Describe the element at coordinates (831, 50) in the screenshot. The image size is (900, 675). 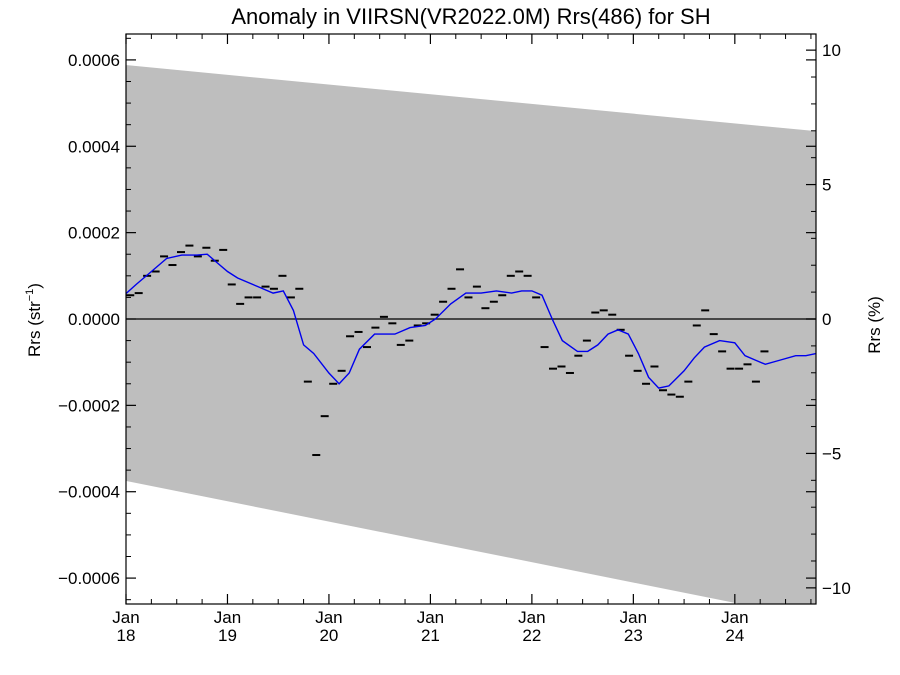
I see `y2-tick-label: 10` at that location.